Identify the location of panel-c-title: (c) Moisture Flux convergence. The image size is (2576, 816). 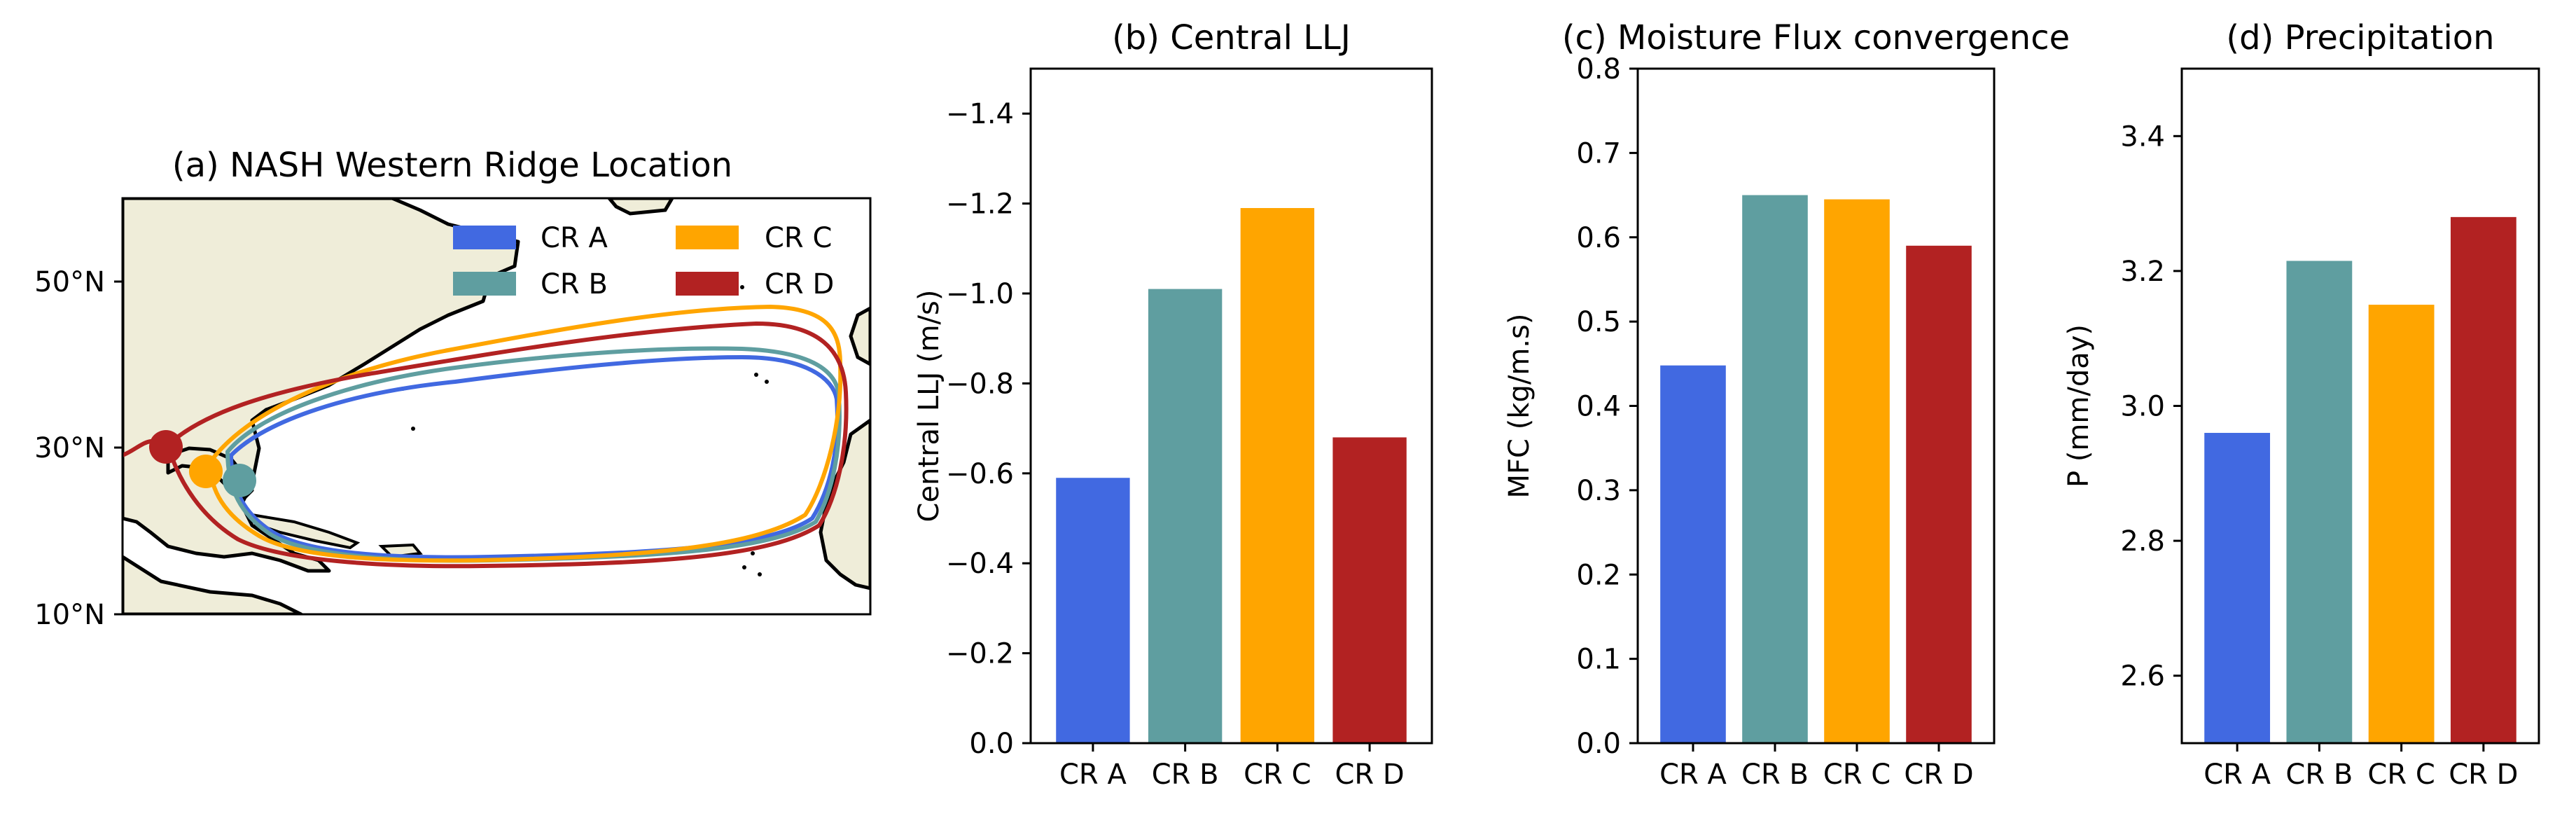
(1816, 37).